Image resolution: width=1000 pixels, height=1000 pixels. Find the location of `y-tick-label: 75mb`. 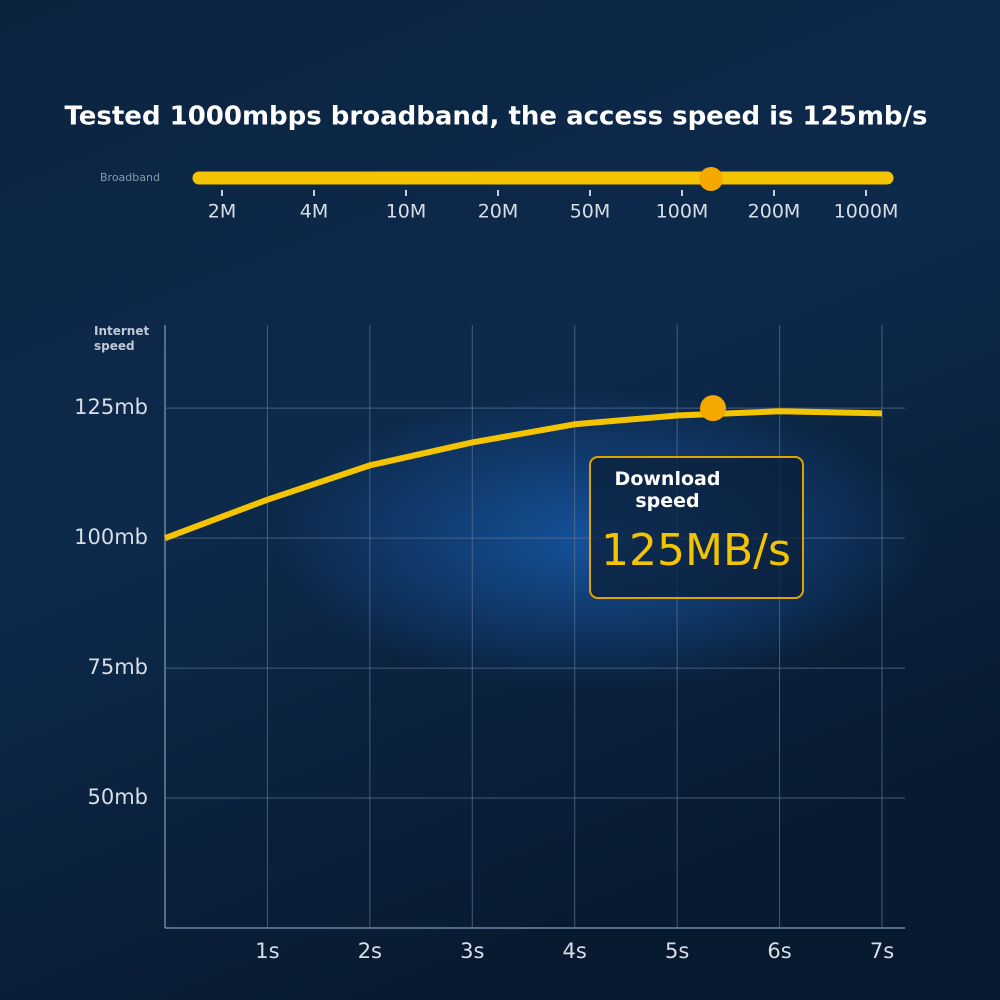

y-tick-label: 75mb is located at coordinates (117, 667).